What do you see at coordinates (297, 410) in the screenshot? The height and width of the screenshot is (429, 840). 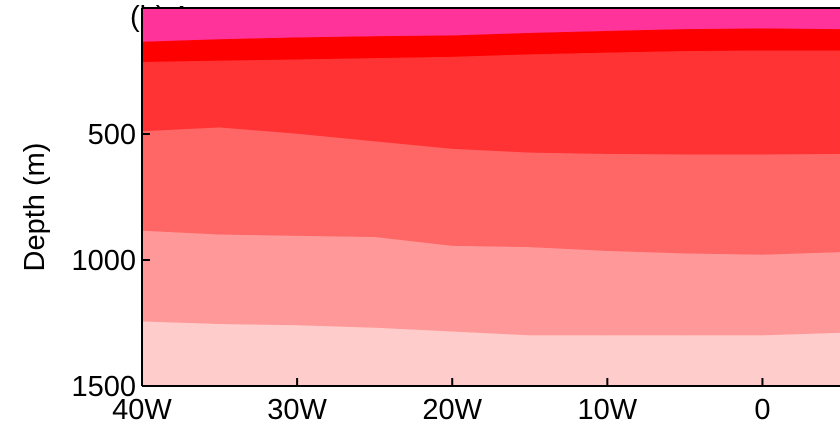 I see `x-tick-label: 30W` at bounding box center [297, 410].